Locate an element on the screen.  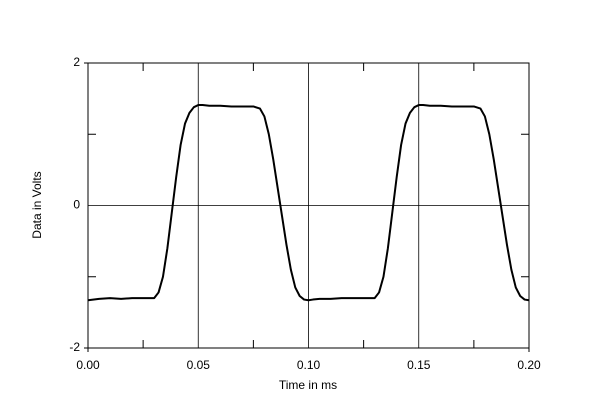
x-tick-label: 0.00 is located at coordinates (88, 365).